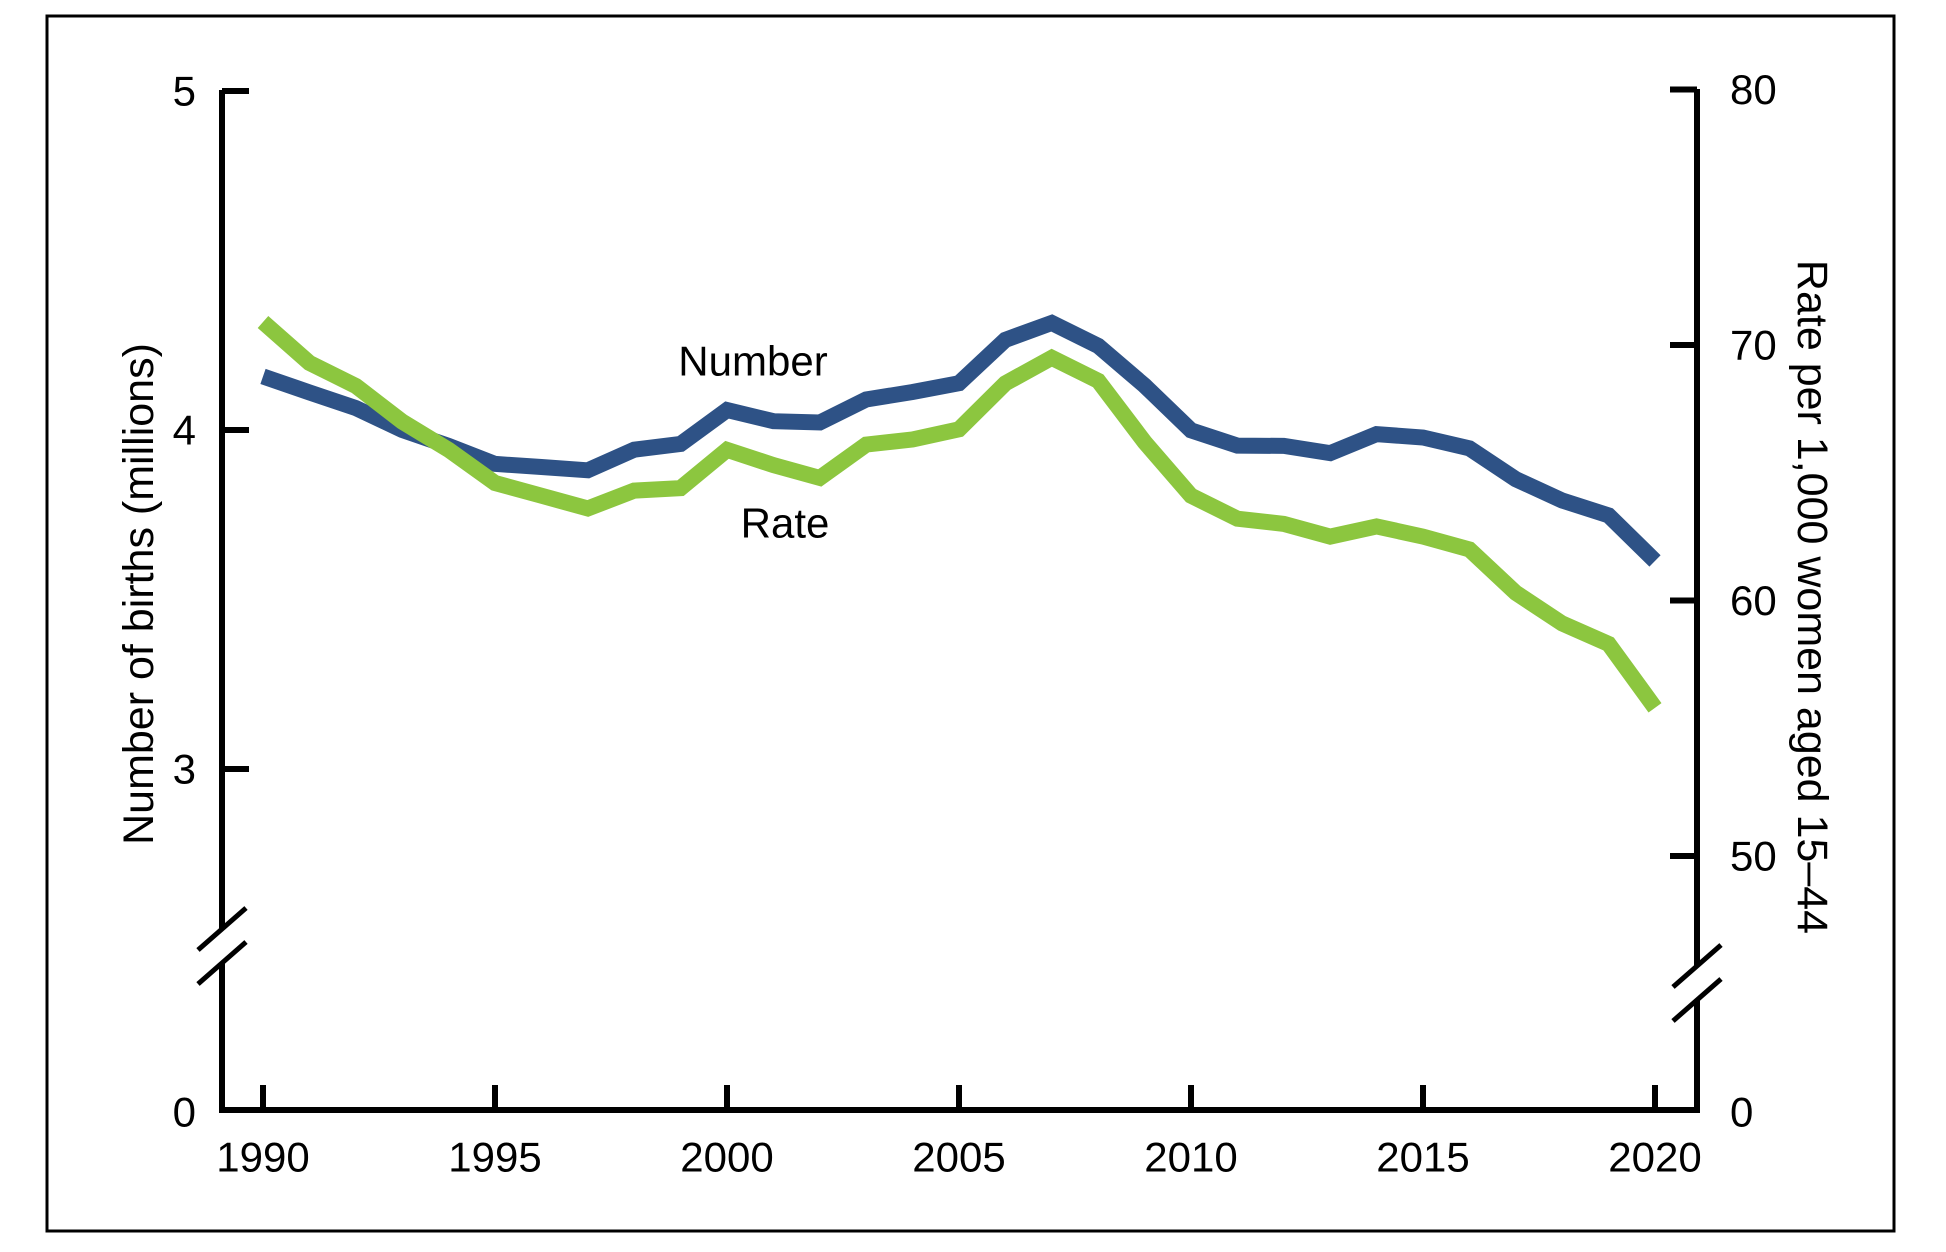 The height and width of the screenshot is (1252, 1946). What do you see at coordinates (494, 1157) in the screenshot?
I see `x-axis-tick-label: 1995` at bounding box center [494, 1157].